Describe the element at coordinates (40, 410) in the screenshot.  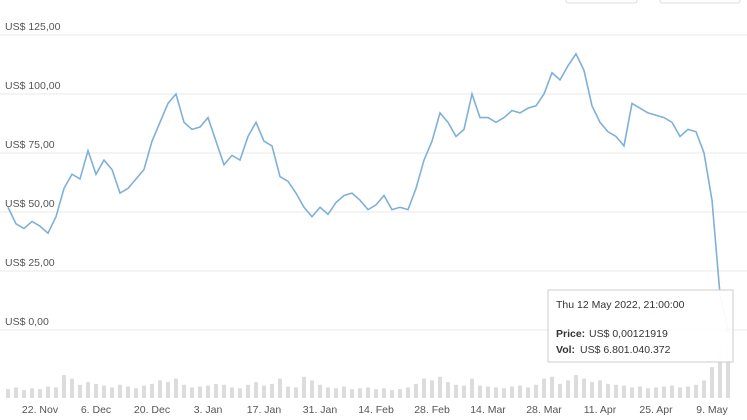
I see `x-tick-label: 22. Nov` at that location.